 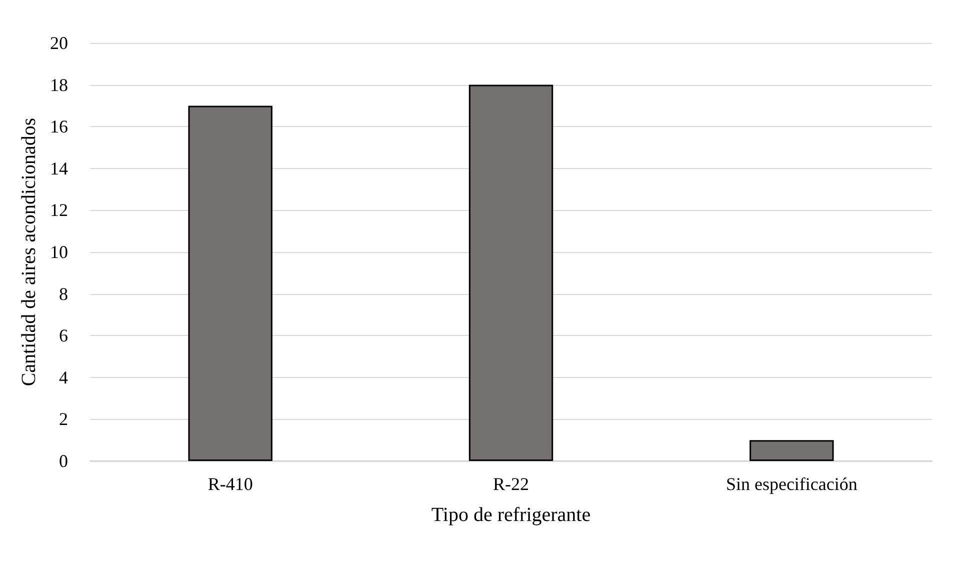 I want to click on y-tick-label: 20, so click(x=59, y=43).